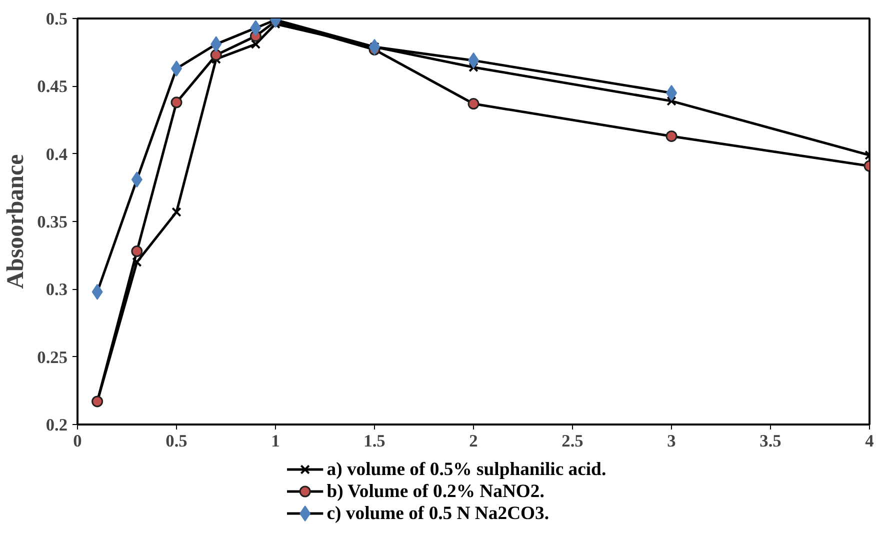 The width and height of the screenshot is (877, 559). What do you see at coordinates (671, 441) in the screenshot?
I see `x-tick-label: 3` at bounding box center [671, 441].